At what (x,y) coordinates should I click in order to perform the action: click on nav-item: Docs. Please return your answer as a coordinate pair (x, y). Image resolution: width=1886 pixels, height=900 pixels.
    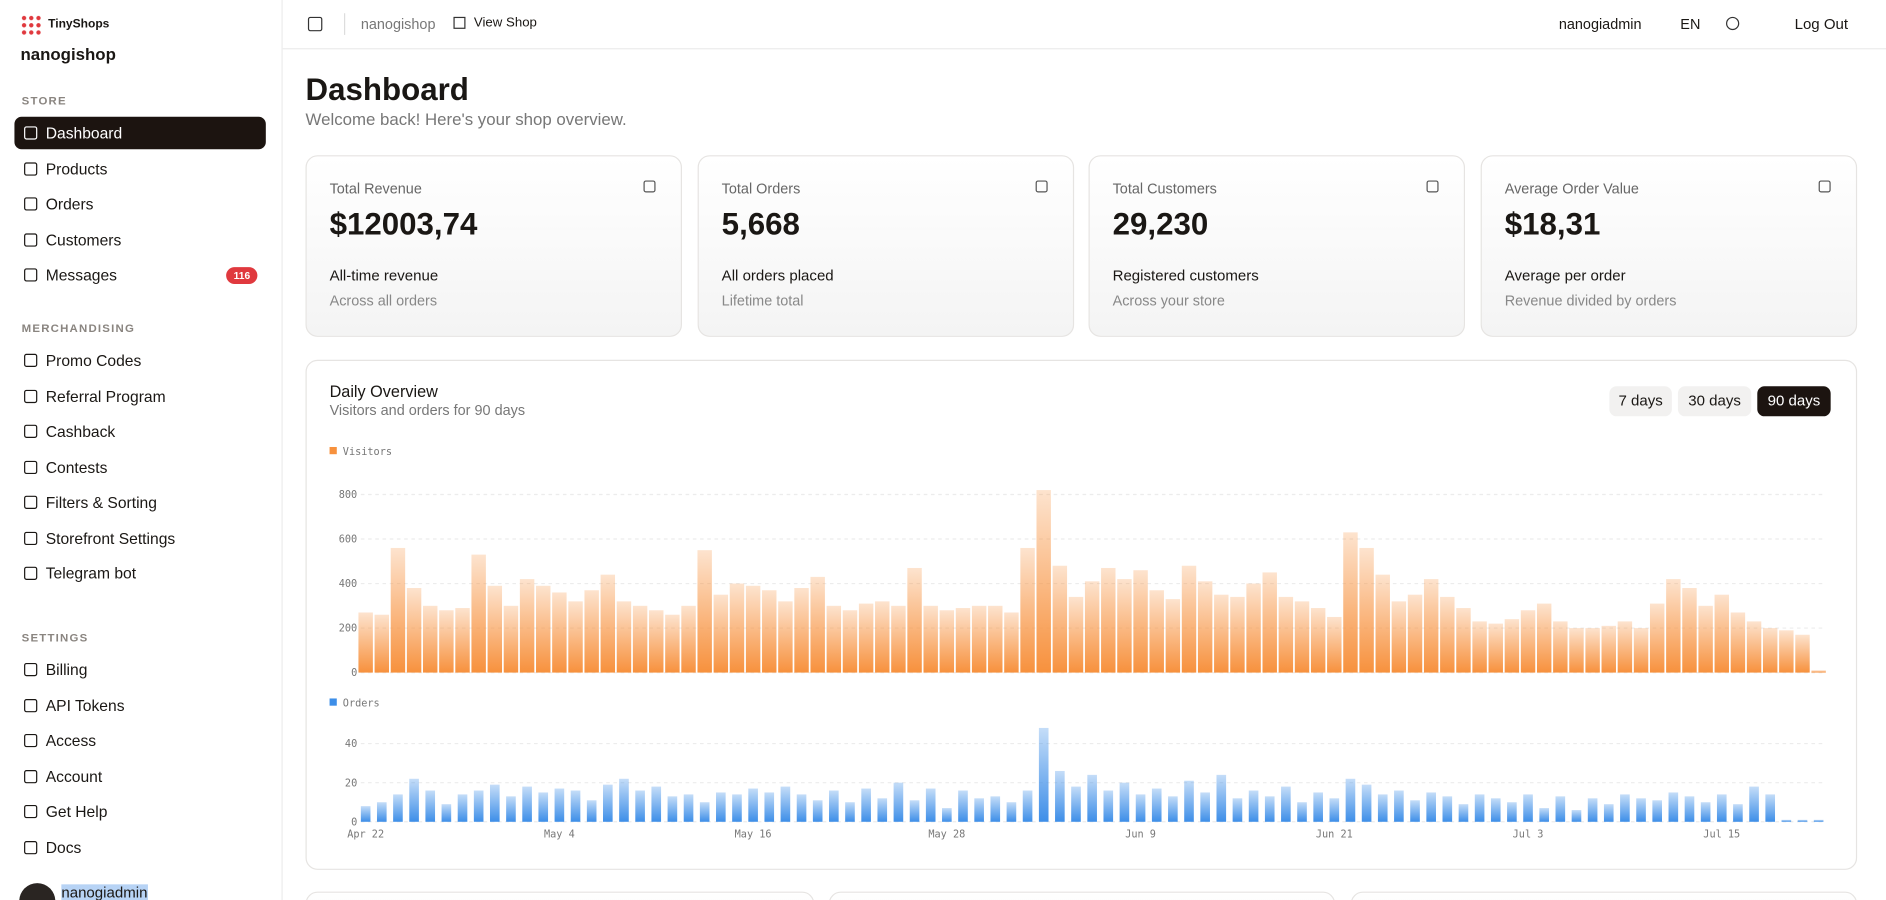
    Looking at the image, I should click on (139, 847).